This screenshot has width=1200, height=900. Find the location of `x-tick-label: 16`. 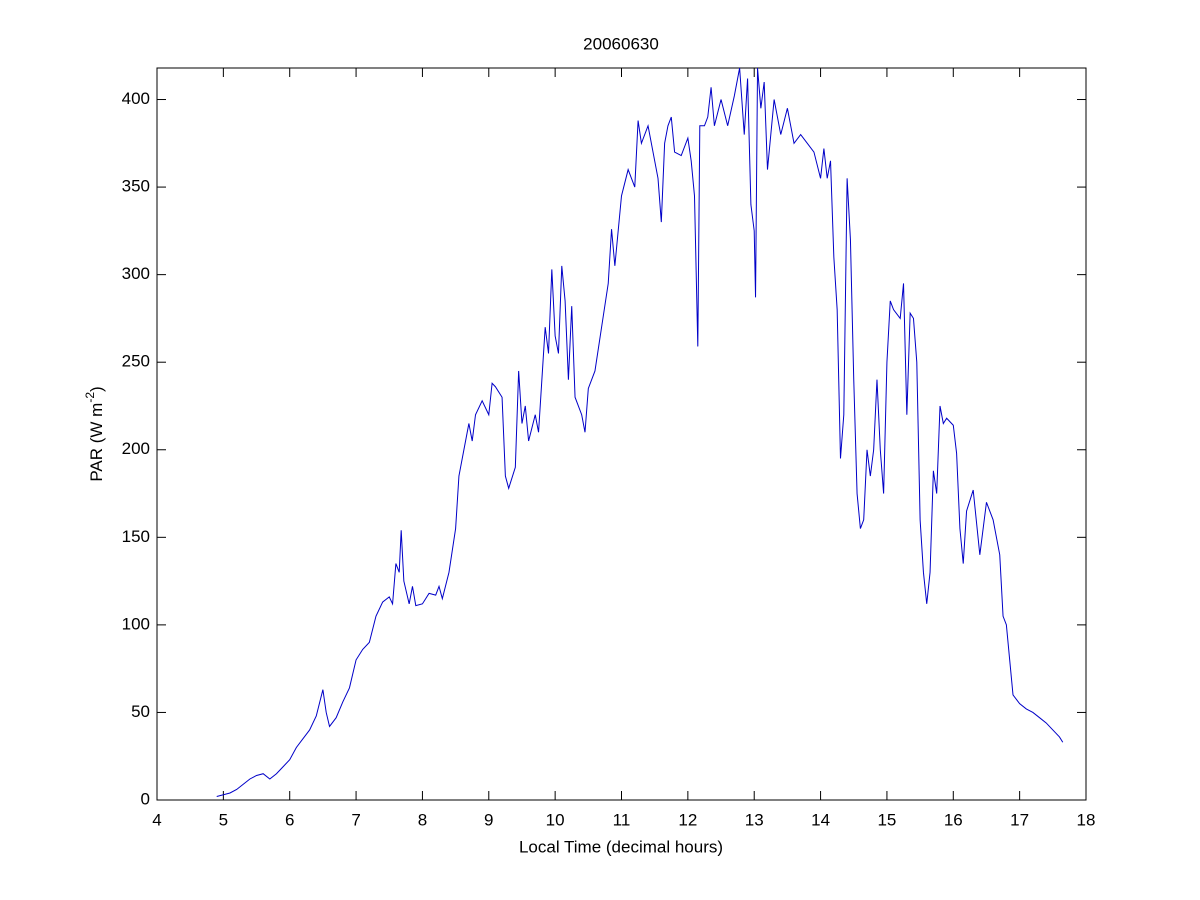

x-tick-label: 16 is located at coordinates (953, 819).